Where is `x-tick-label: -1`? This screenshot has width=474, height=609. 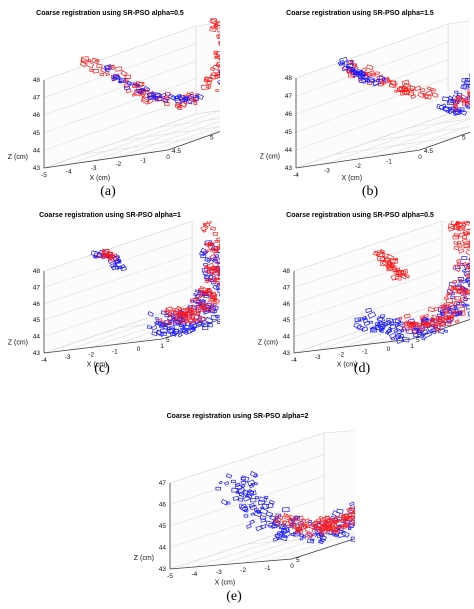 x-tick-label: -1 is located at coordinates (115, 352).